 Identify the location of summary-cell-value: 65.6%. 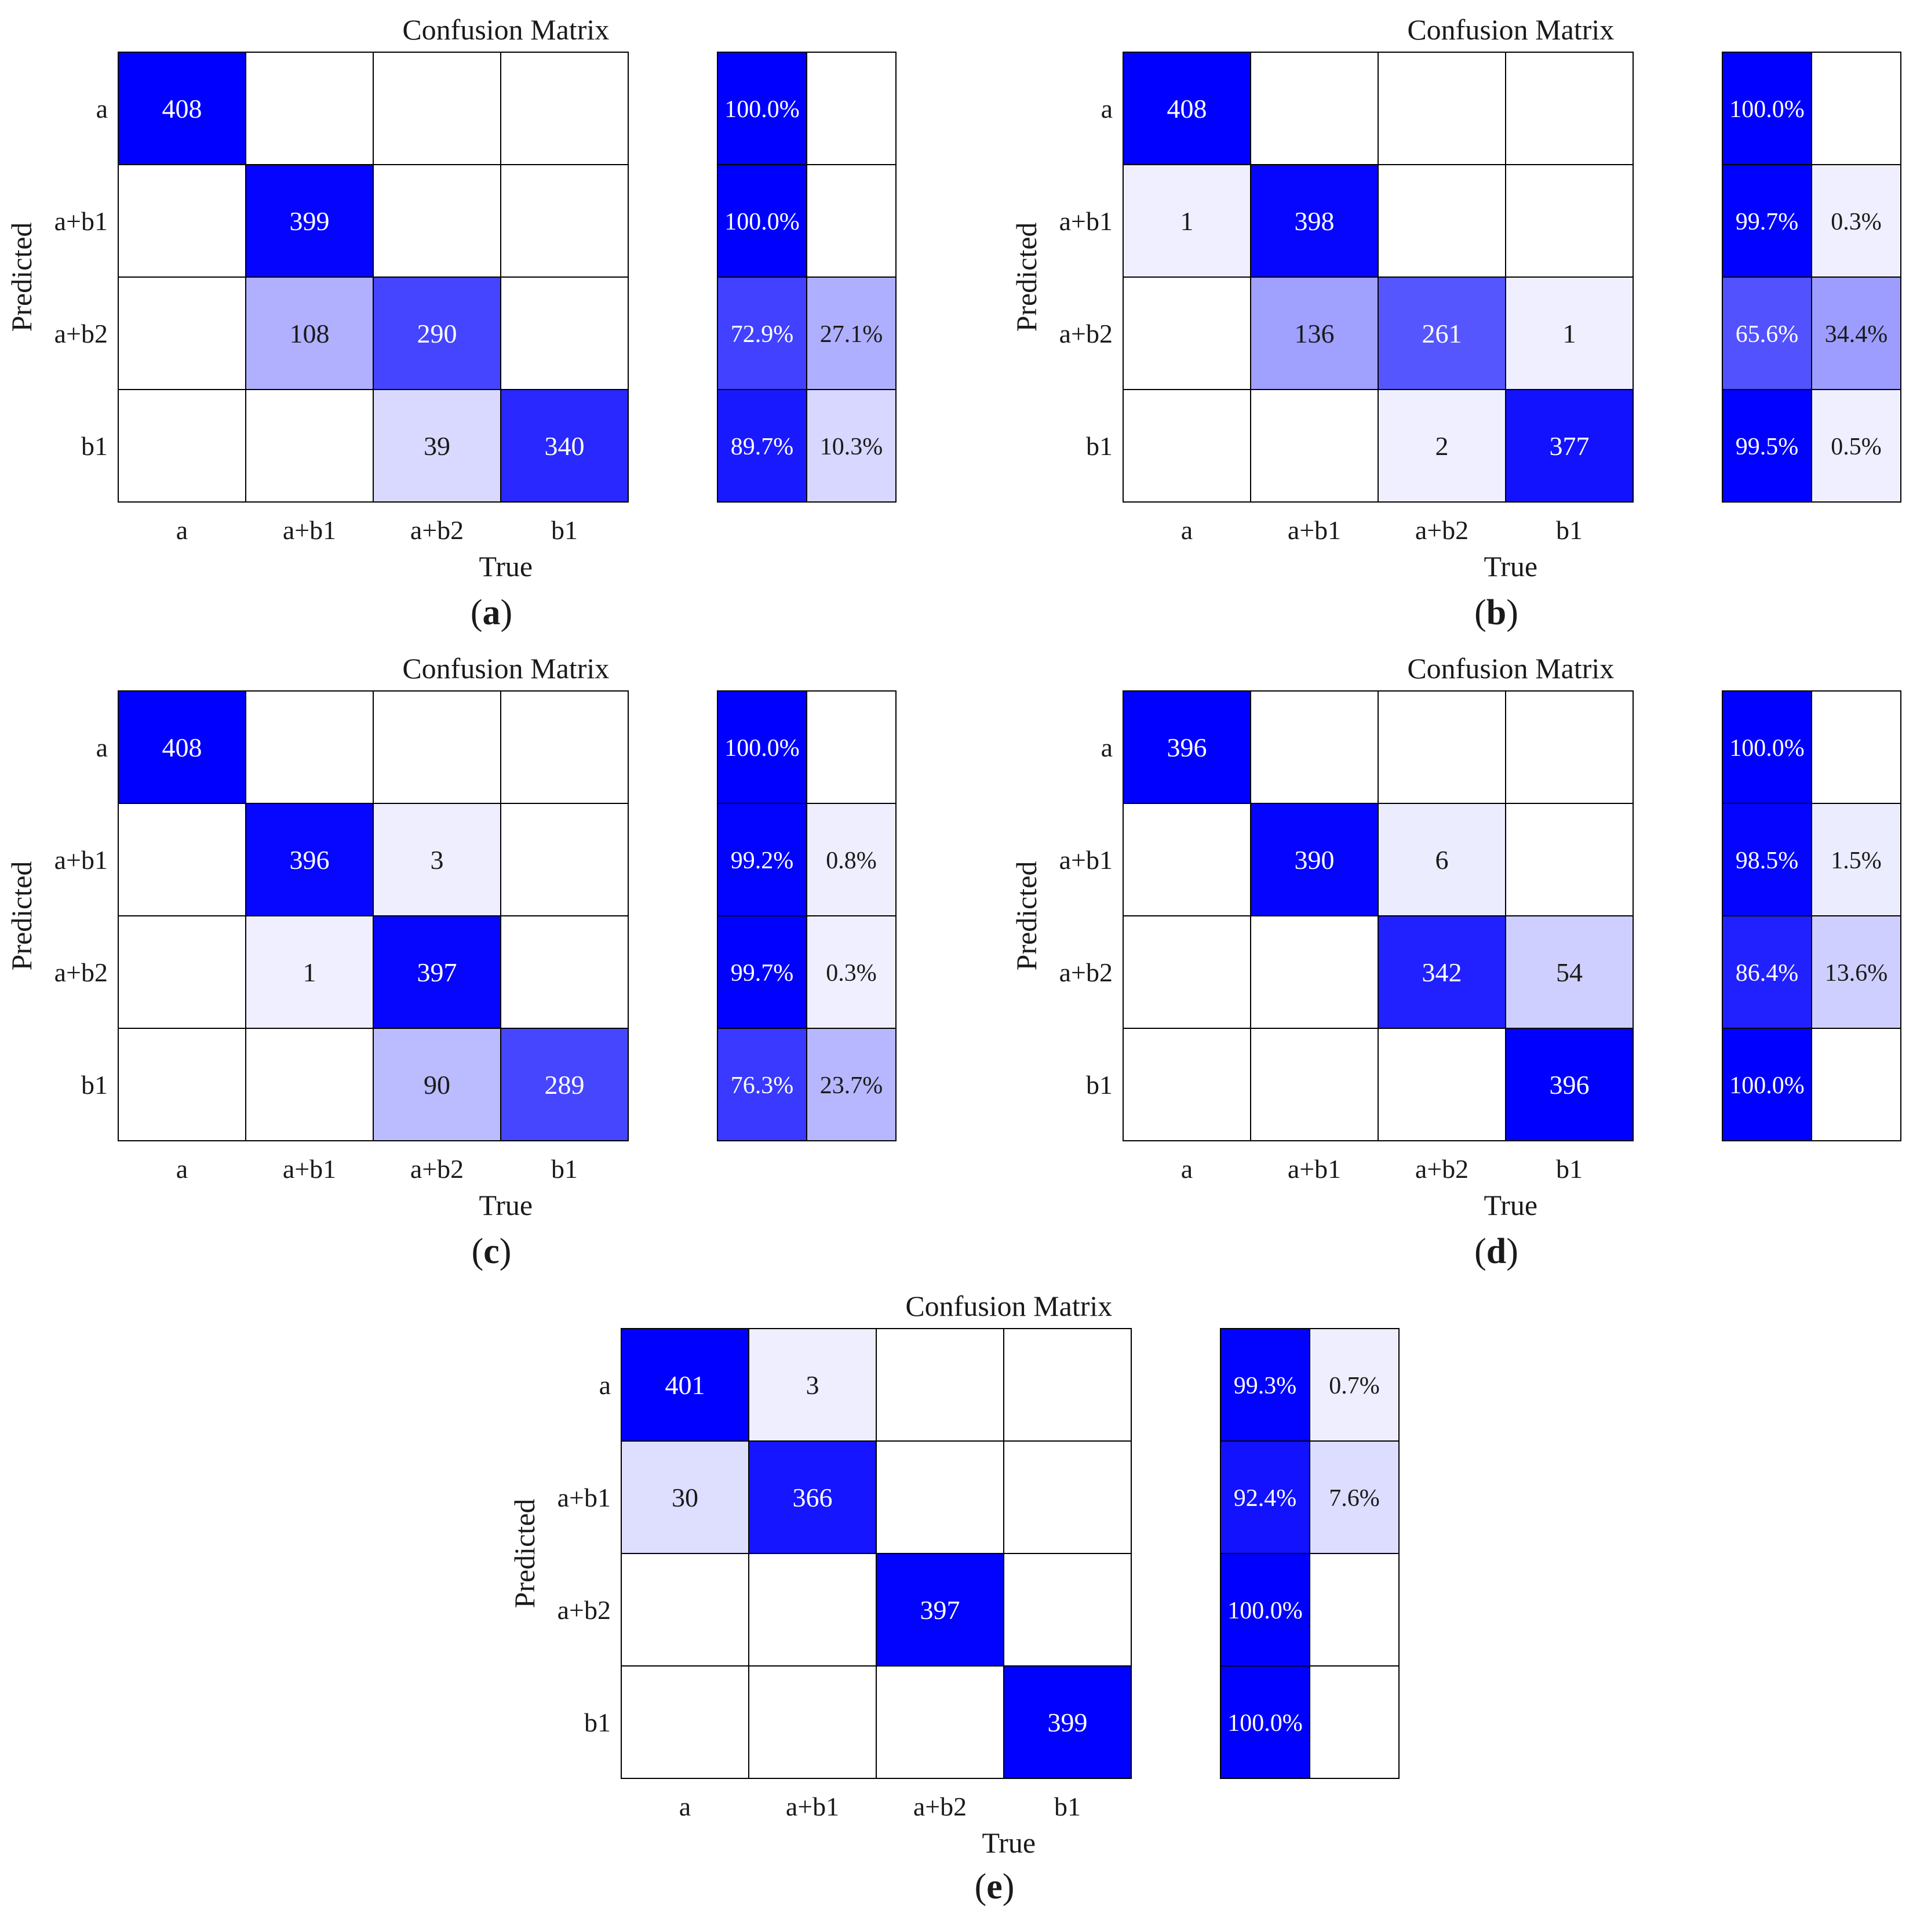
(1767, 334).